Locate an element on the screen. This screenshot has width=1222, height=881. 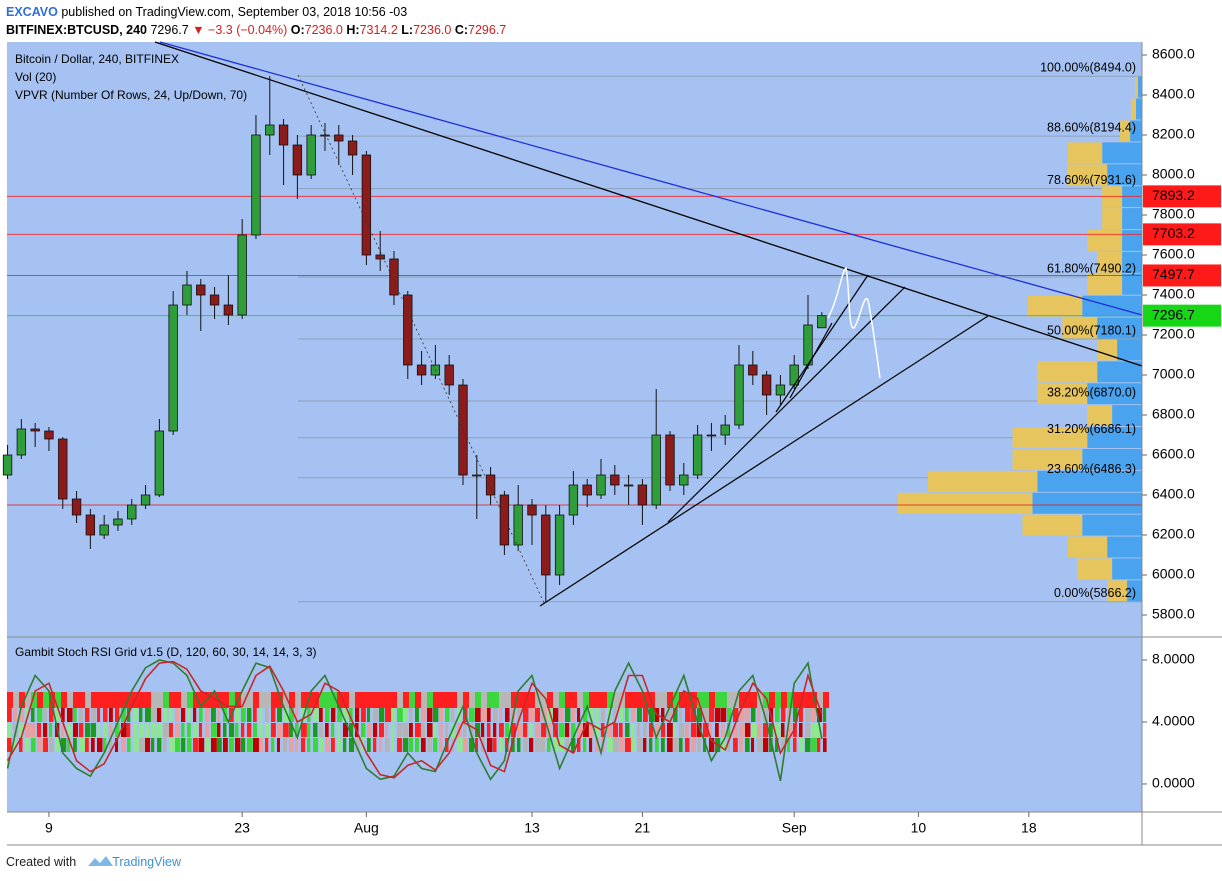
x-tick-label: 18 is located at coordinates (1029, 828).